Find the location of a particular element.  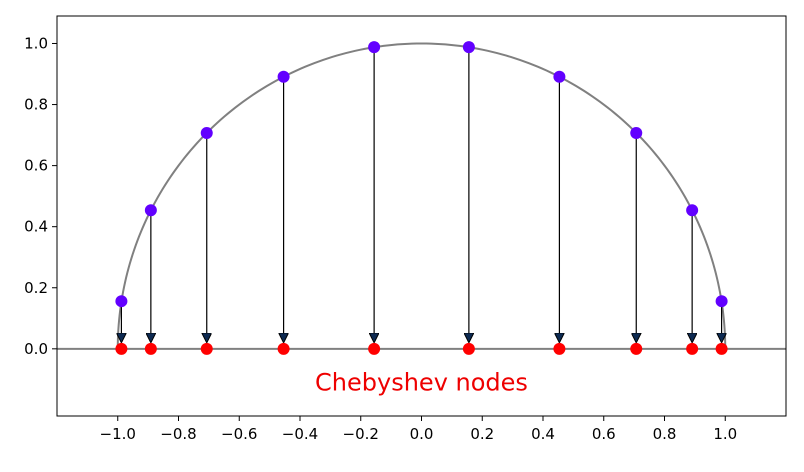

x-tick-label: −0.2 is located at coordinates (361, 434).